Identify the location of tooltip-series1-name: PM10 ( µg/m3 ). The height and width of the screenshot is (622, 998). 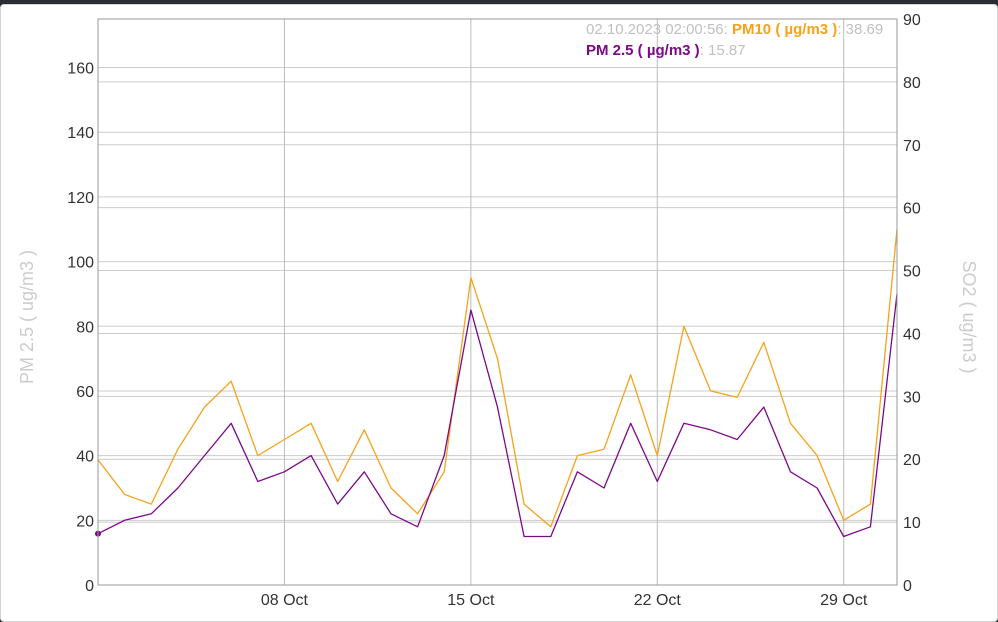
(784, 29).